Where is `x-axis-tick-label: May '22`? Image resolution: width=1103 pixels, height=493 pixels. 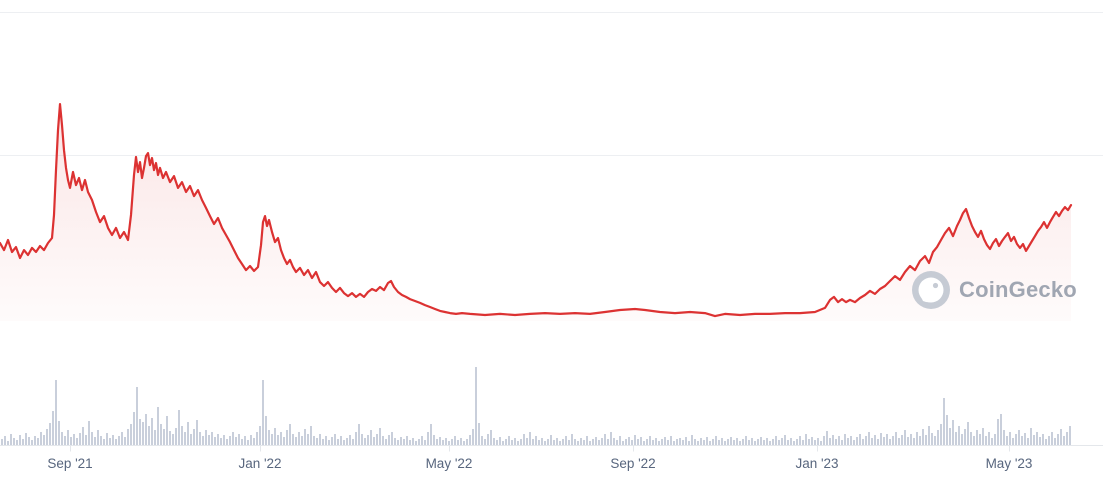
x-axis-tick-label: May '22 is located at coordinates (449, 463).